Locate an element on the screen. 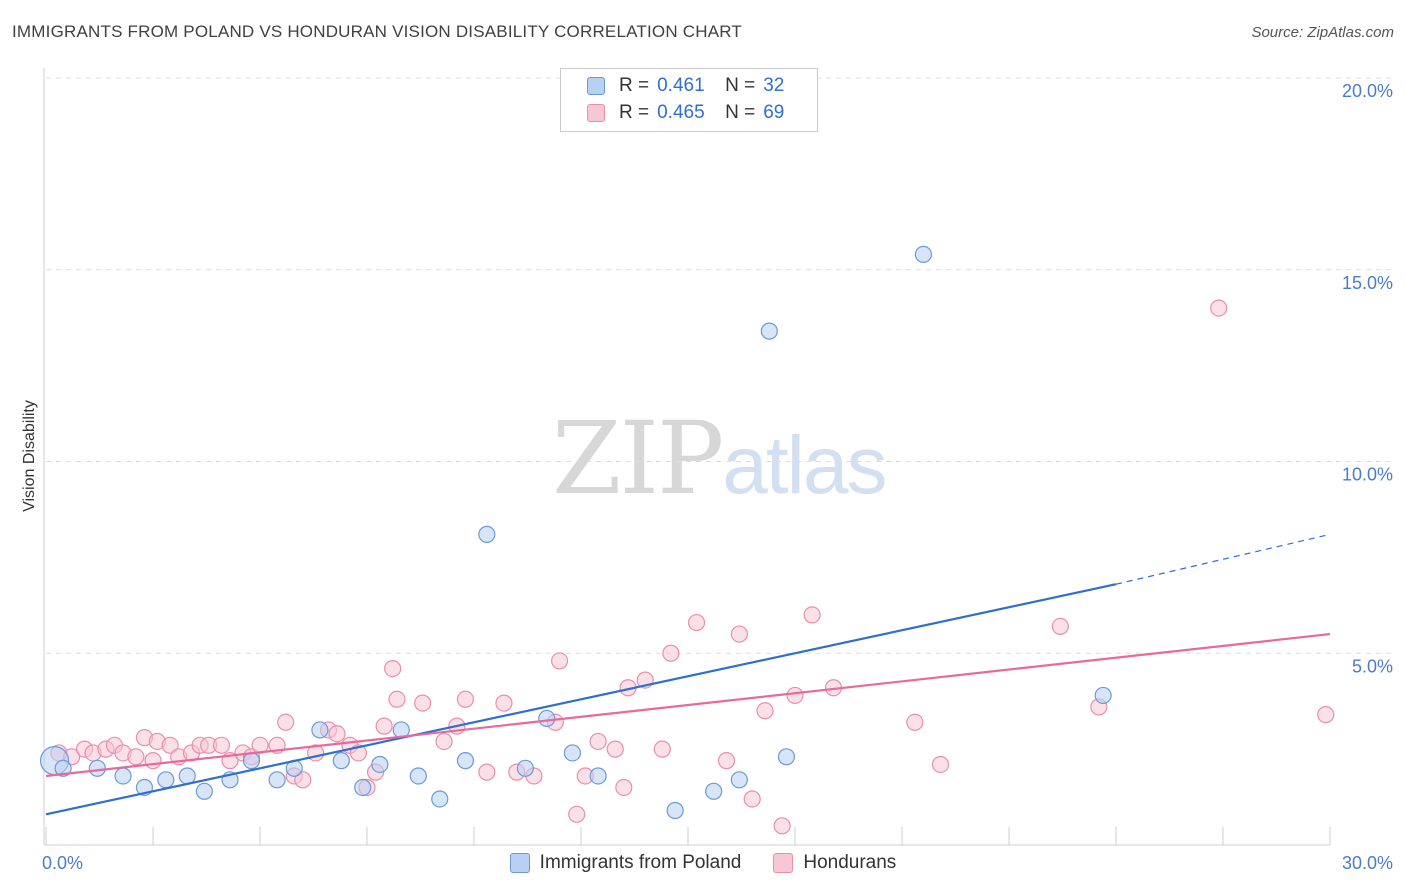 Image resolution: width=1406 pixels, height=892 pixels. legend-item-hondurans: Hondurans is located at coordinates (834, 863).